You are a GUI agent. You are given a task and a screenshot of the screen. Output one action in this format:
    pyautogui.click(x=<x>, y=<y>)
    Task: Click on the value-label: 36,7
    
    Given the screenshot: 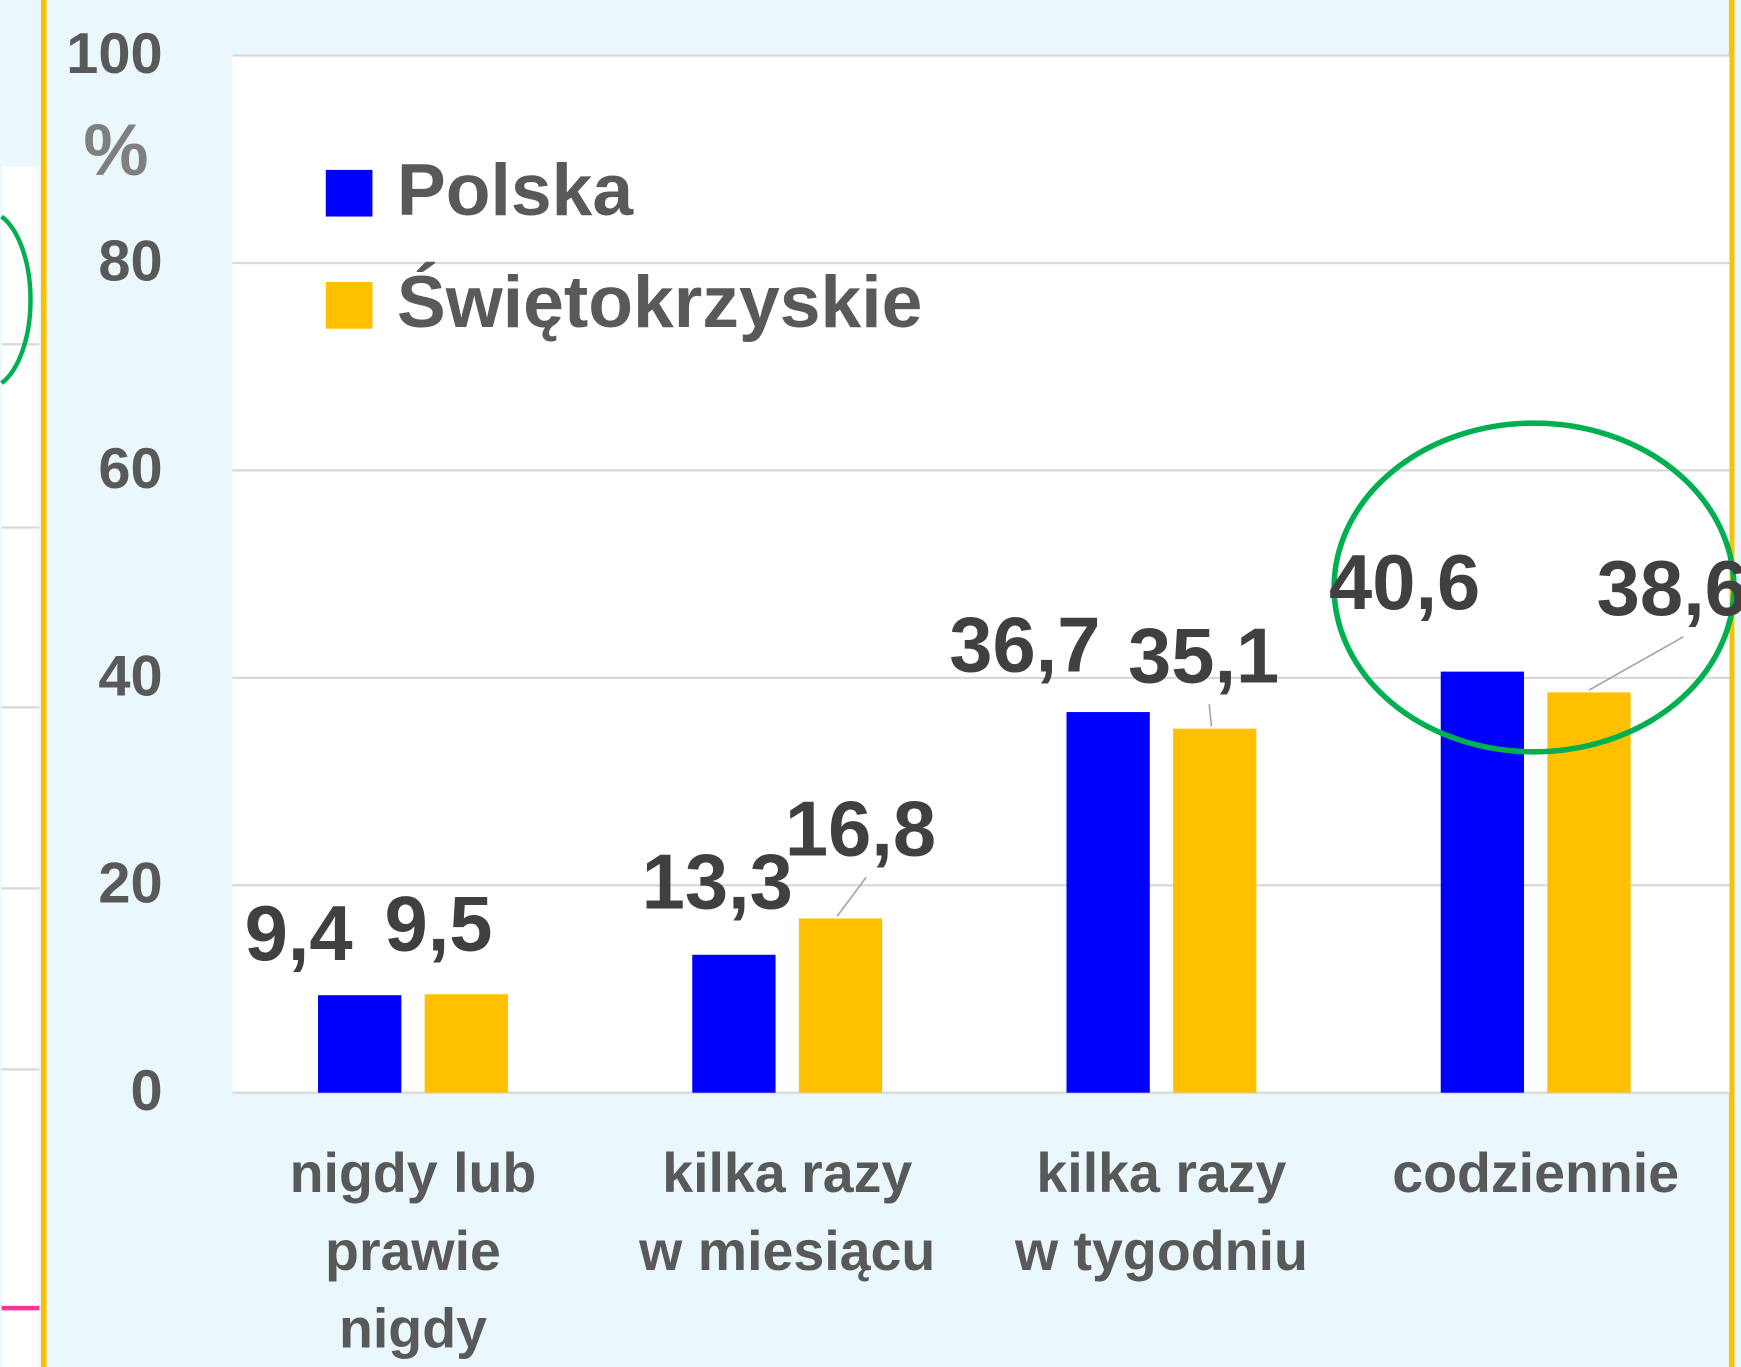 What is the action you would take?
    pyautogui.click(x=1024, y=646)
    